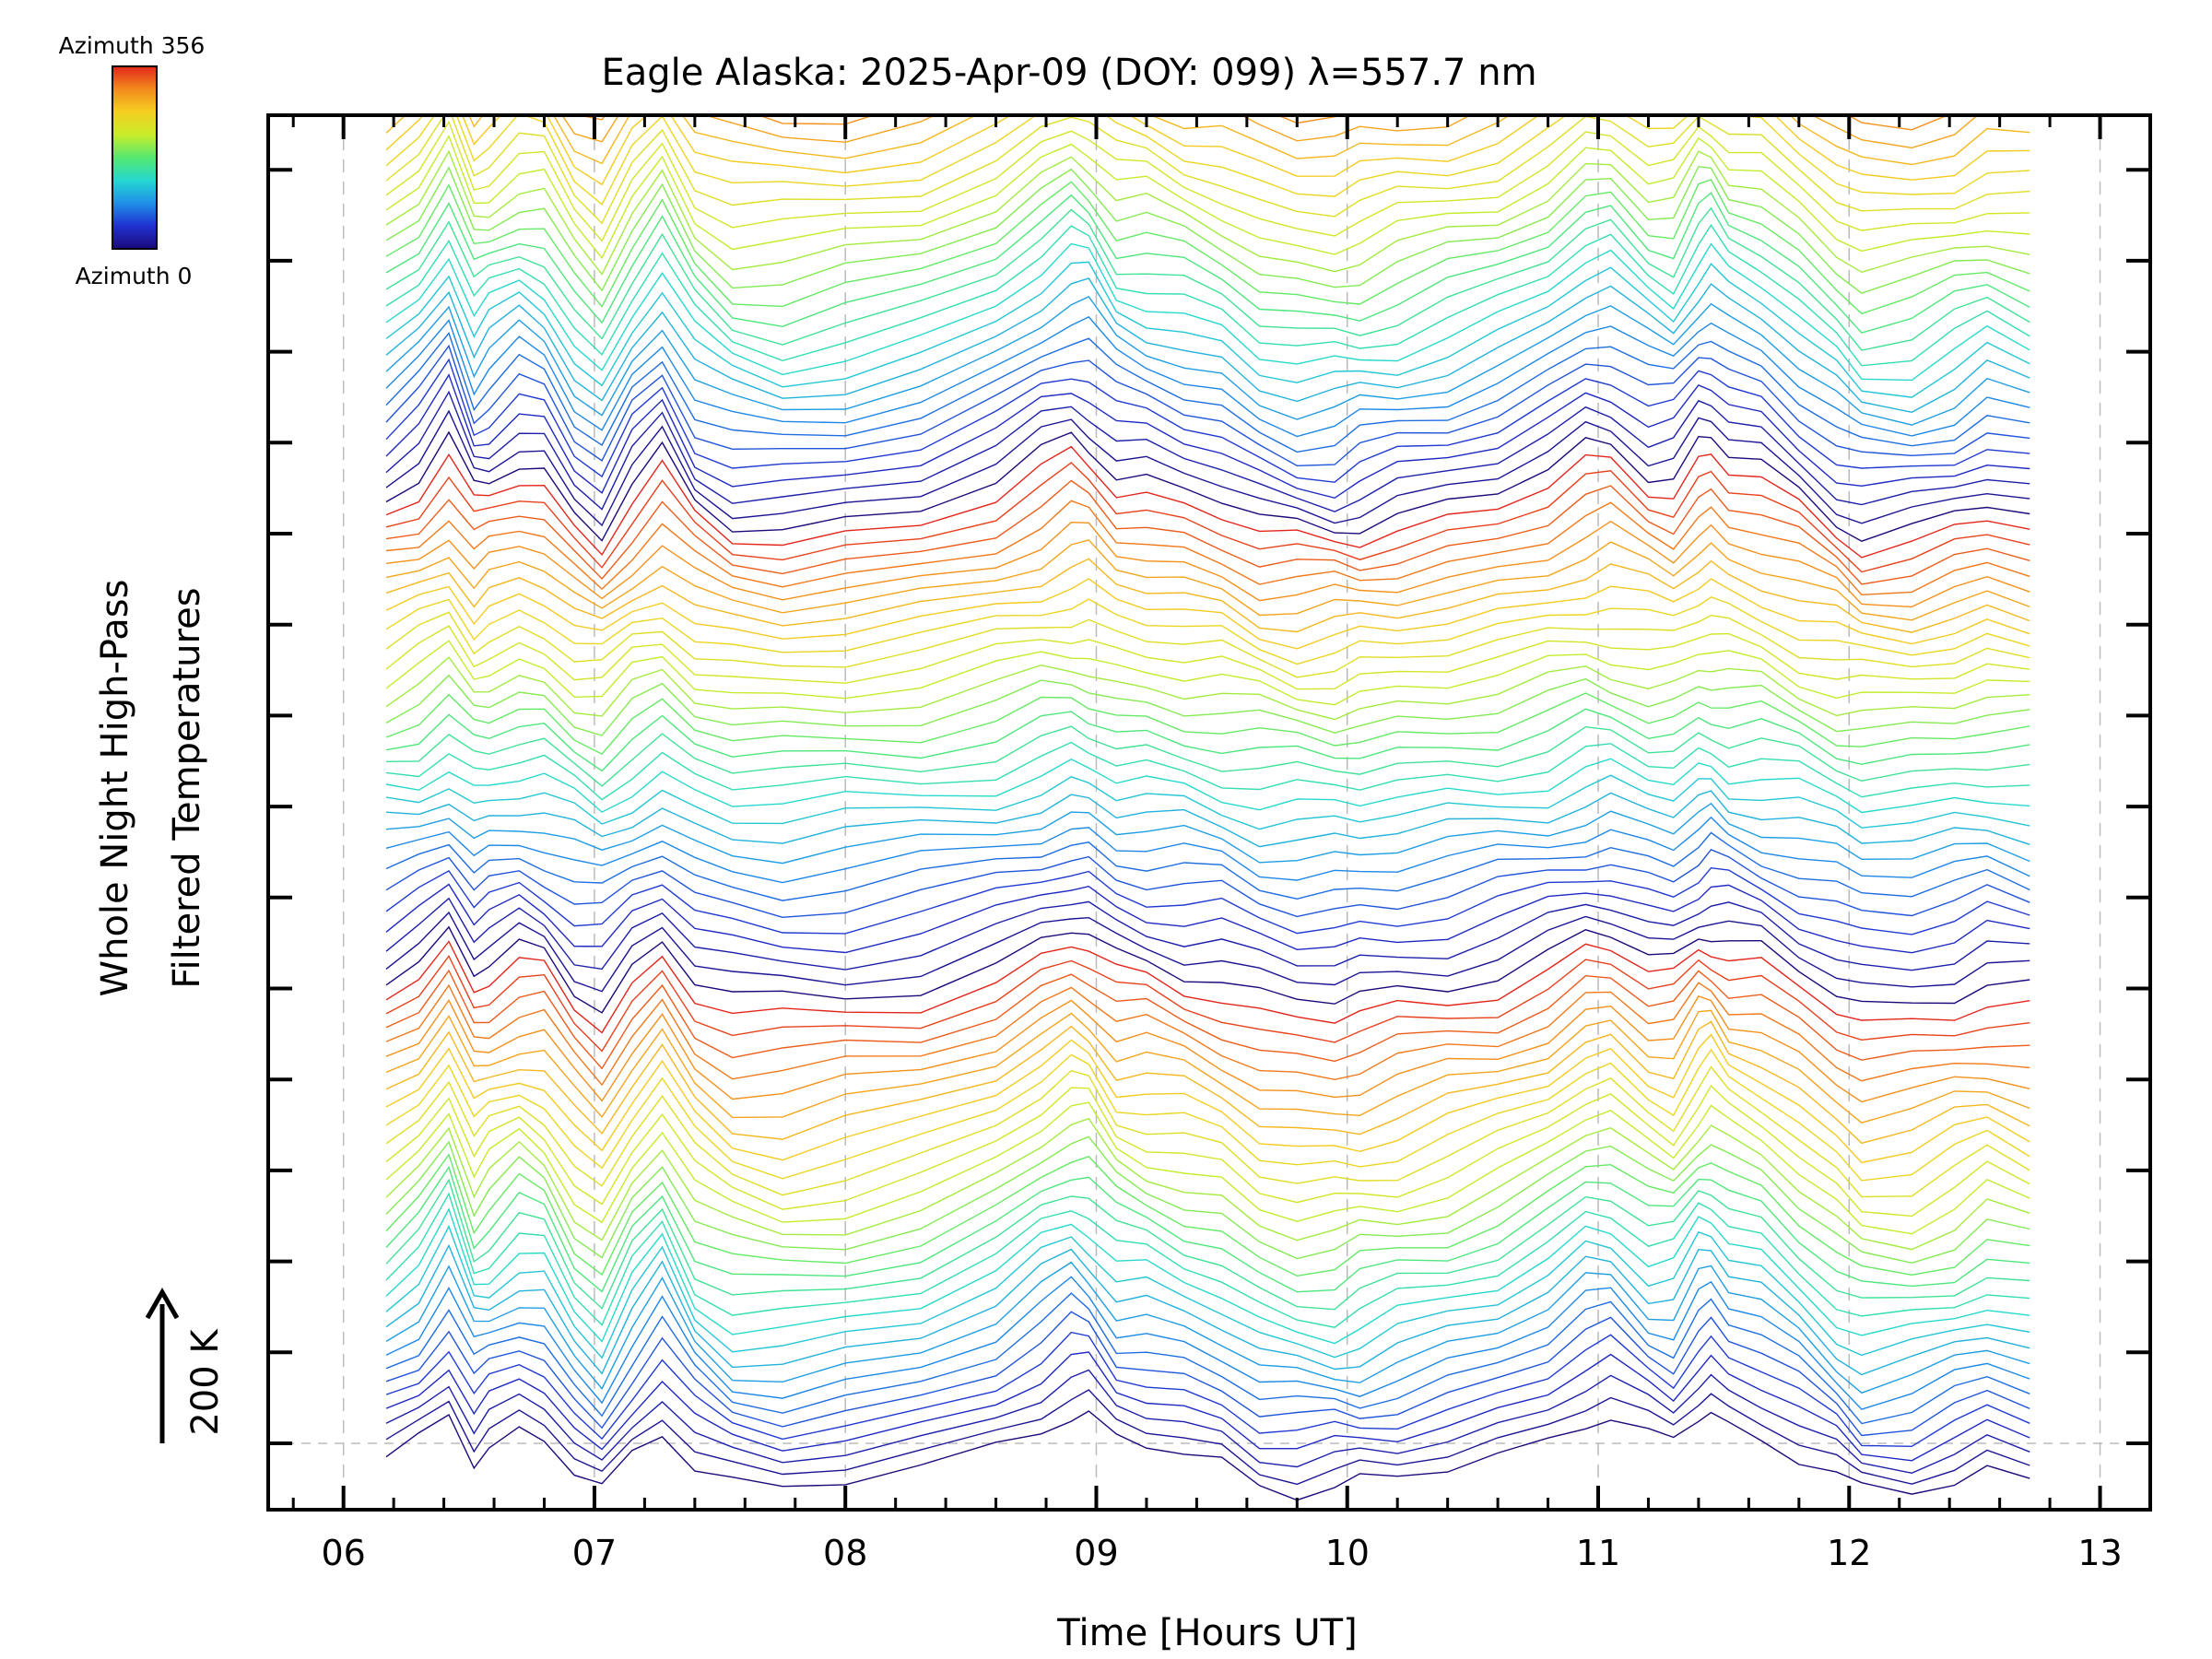  Describe the element at coordinates (205, 1382) in the screenshot. I see `scale-arrow-label: 200 K` at that location.